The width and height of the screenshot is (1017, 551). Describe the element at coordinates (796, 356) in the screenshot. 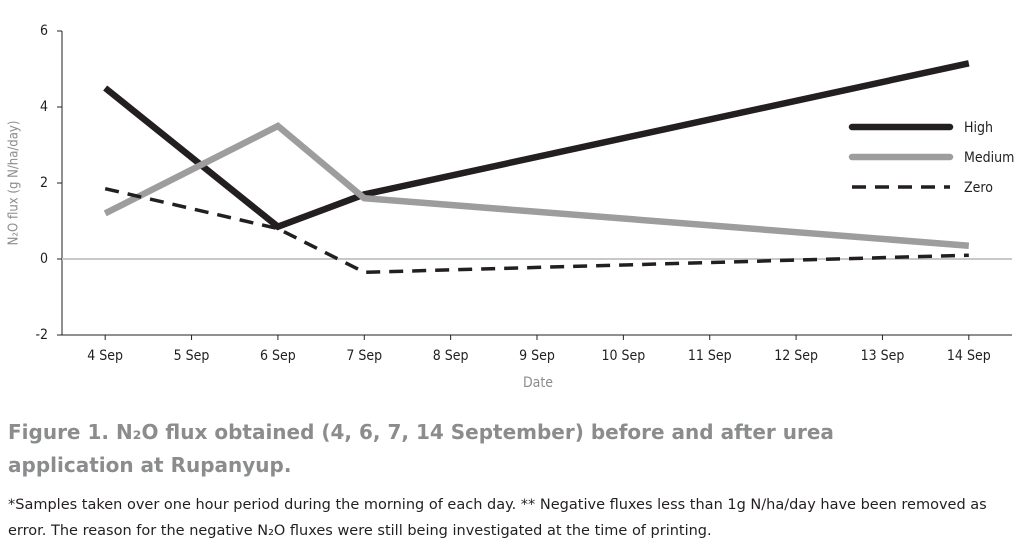

I see `x-tick-label: 12 Sep` at that location.